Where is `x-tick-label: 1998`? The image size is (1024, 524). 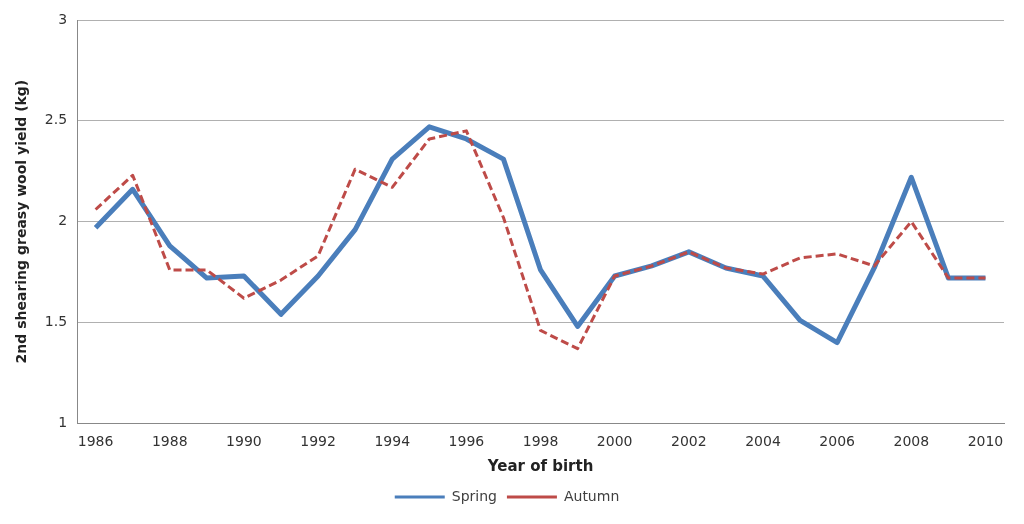 x-tick-label: 1998 is located at coordinates (540, 441).